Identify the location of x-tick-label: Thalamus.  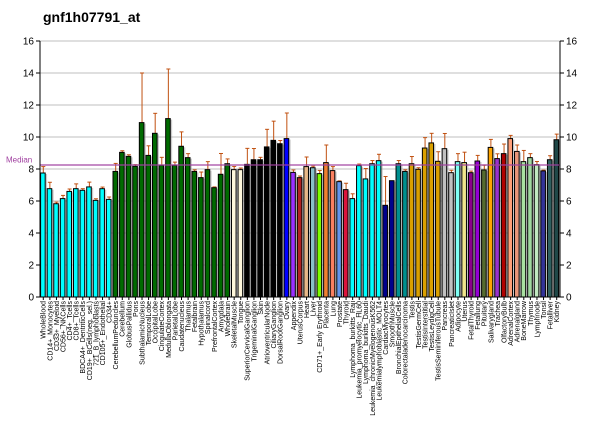
(189, 316).